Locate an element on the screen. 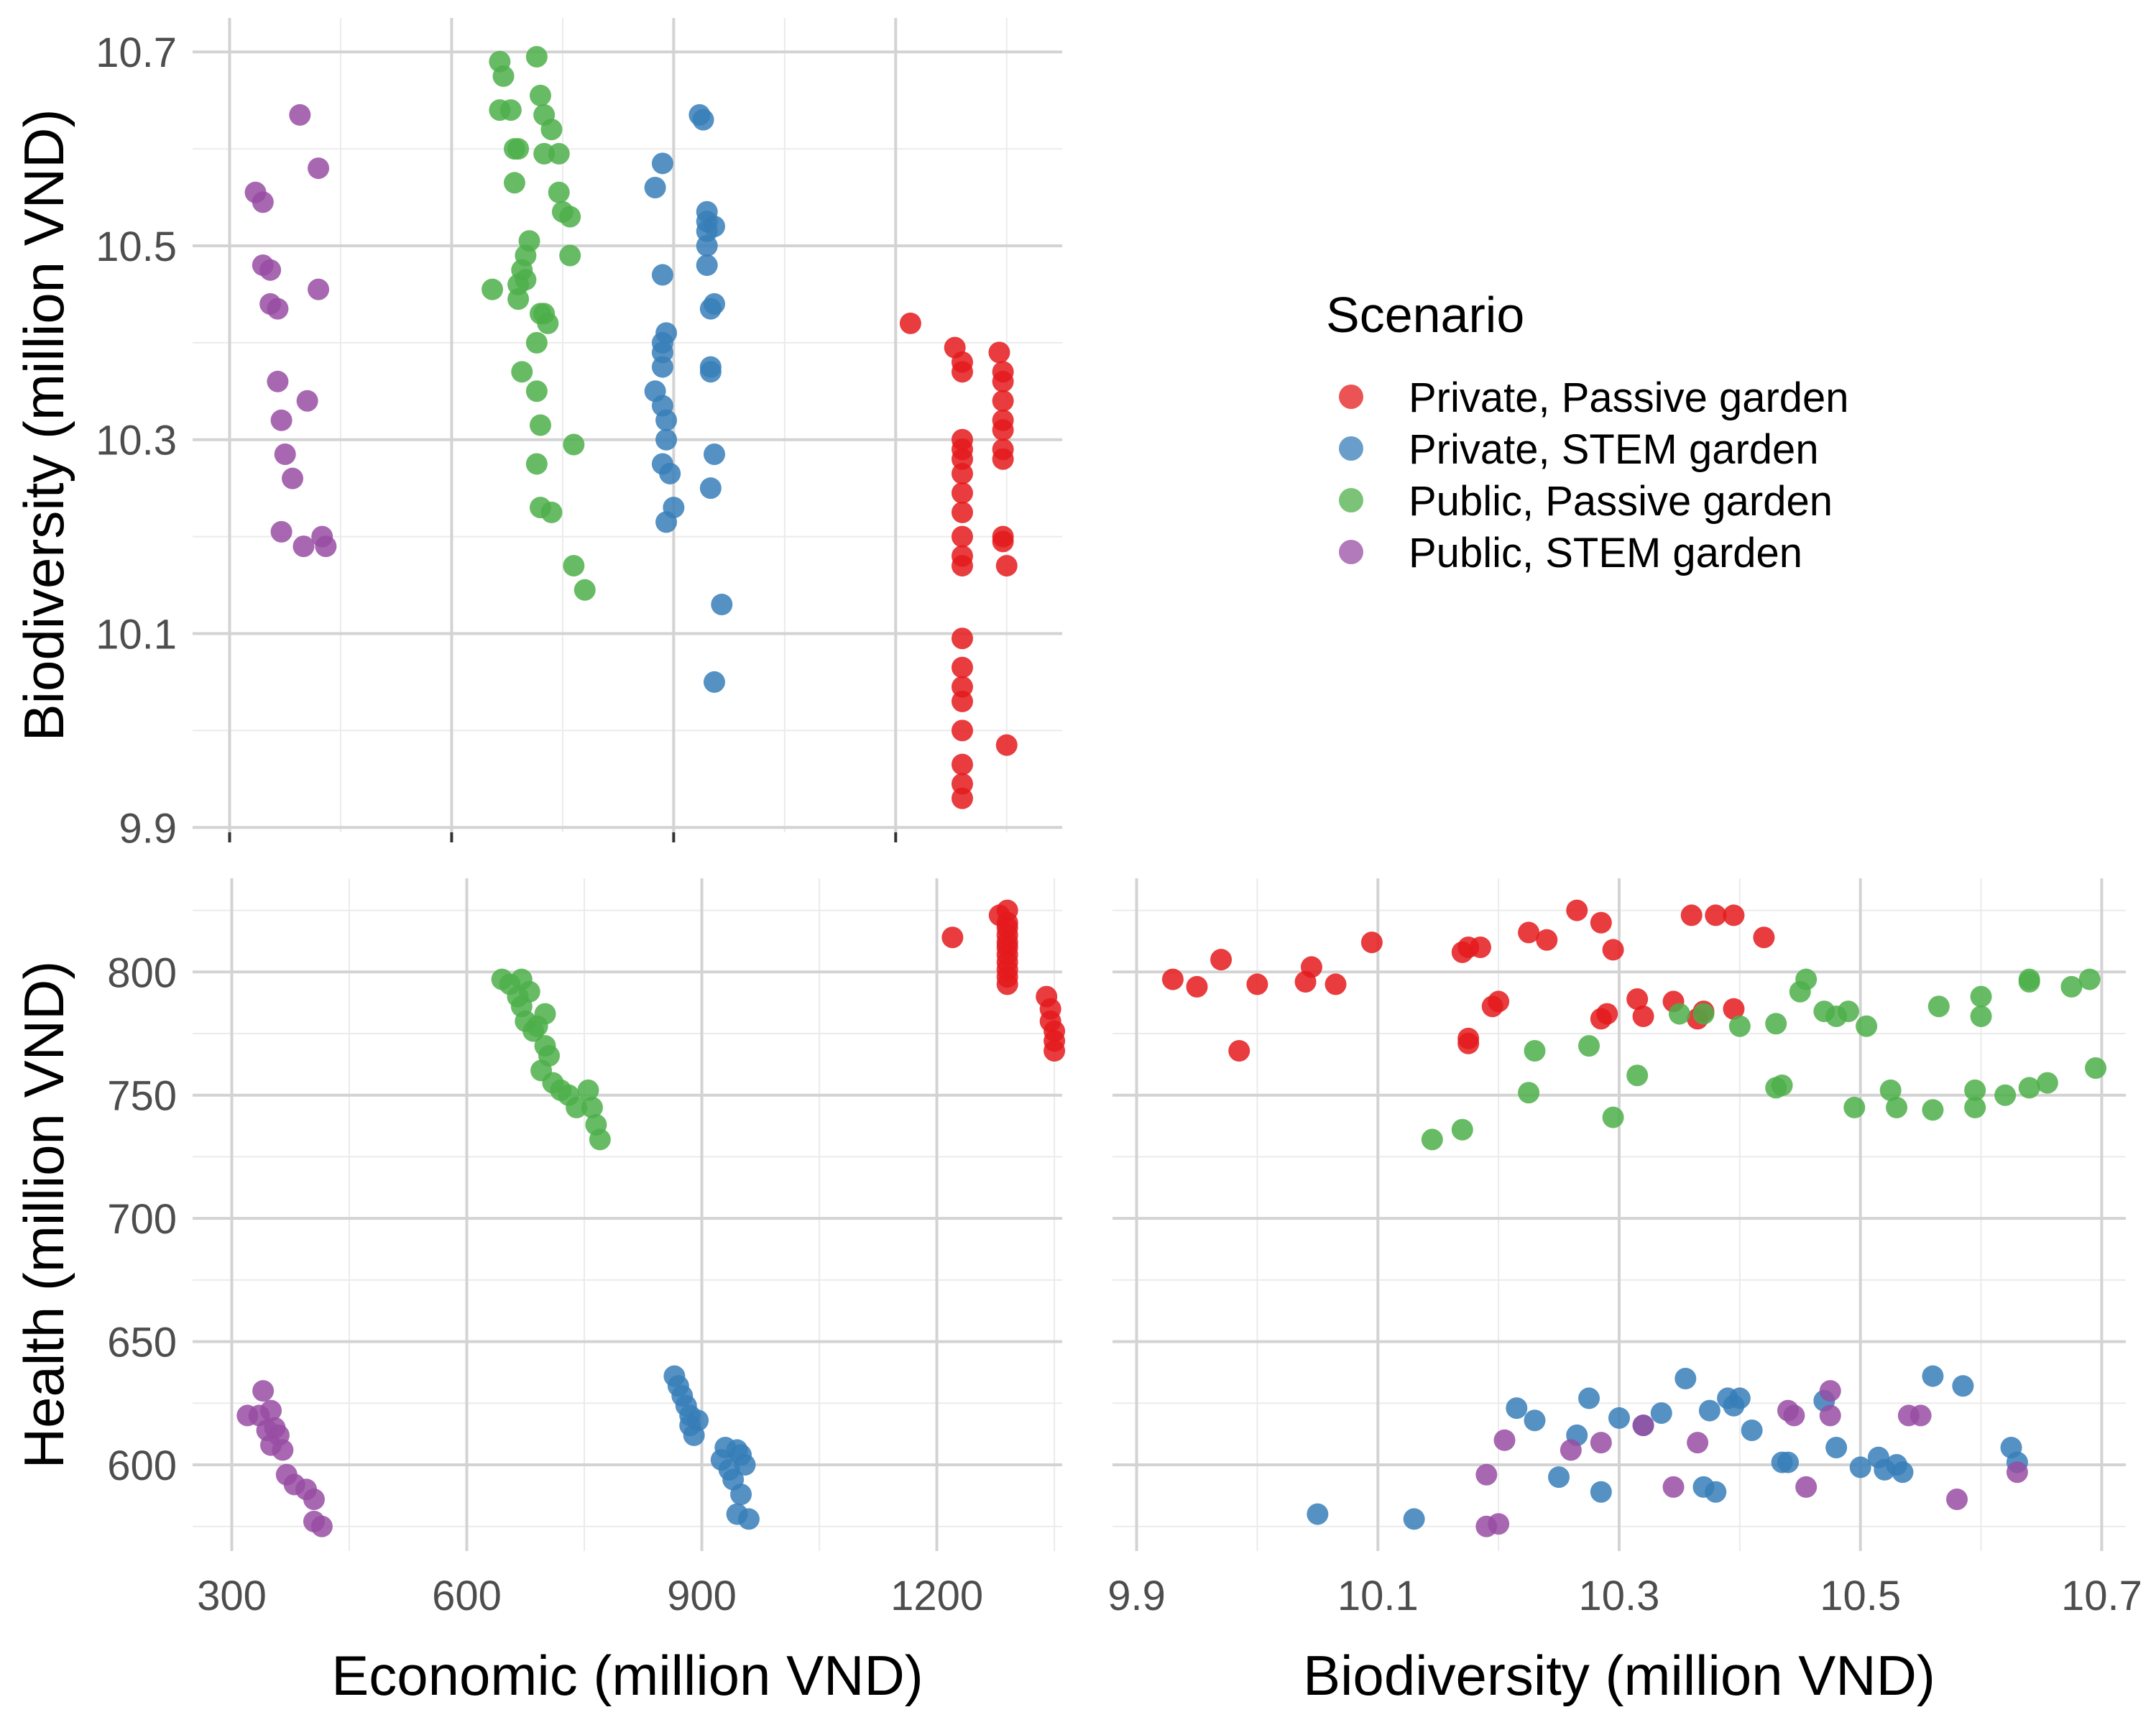 The image size is (2156, 1725). series-private-passive-garden is located at coordinates (958, 560).